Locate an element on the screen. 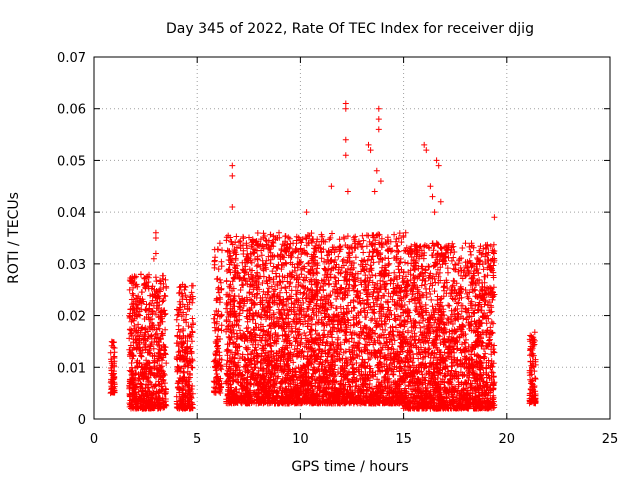 The width and height of the screenshot is (640, 480). y-tick-label: 0.06 is located at coordinates (71, 110).